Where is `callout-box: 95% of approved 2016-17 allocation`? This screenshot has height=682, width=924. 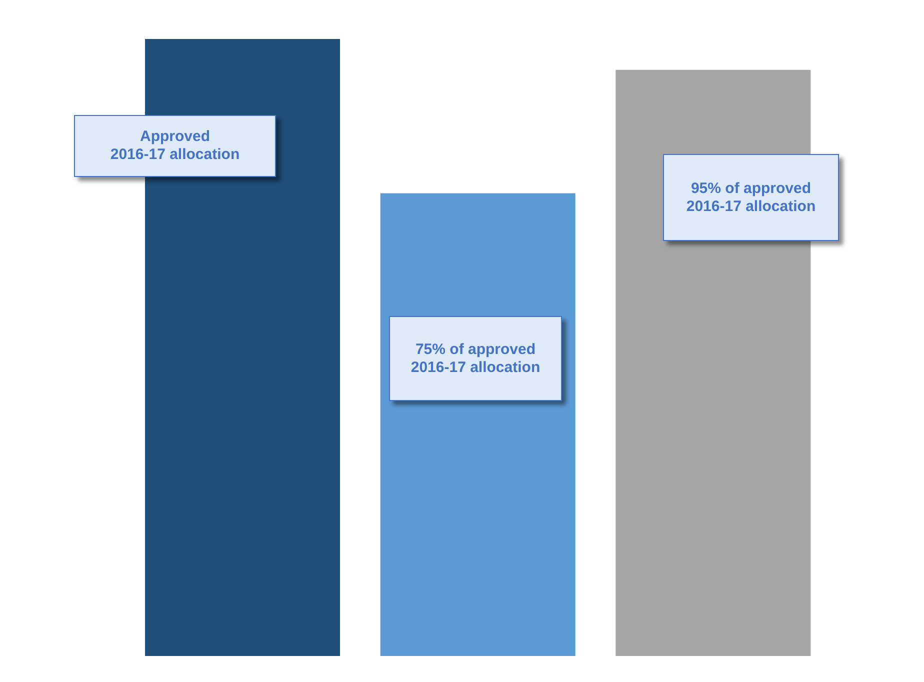 callout-box: 95% of approved 2016-17 allocation is located at coordinates (751, 197).